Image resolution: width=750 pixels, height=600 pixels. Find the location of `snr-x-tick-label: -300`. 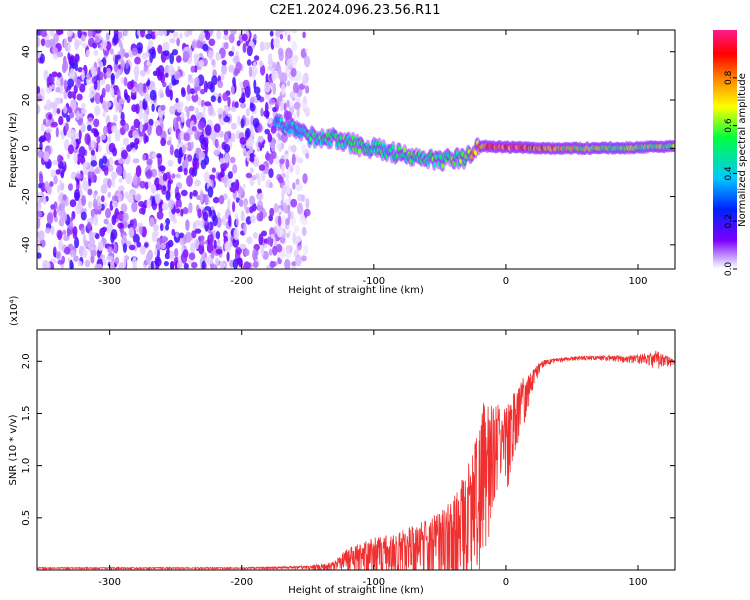

snr-x-tick-label: -300 is located at coordinates (109, 582).